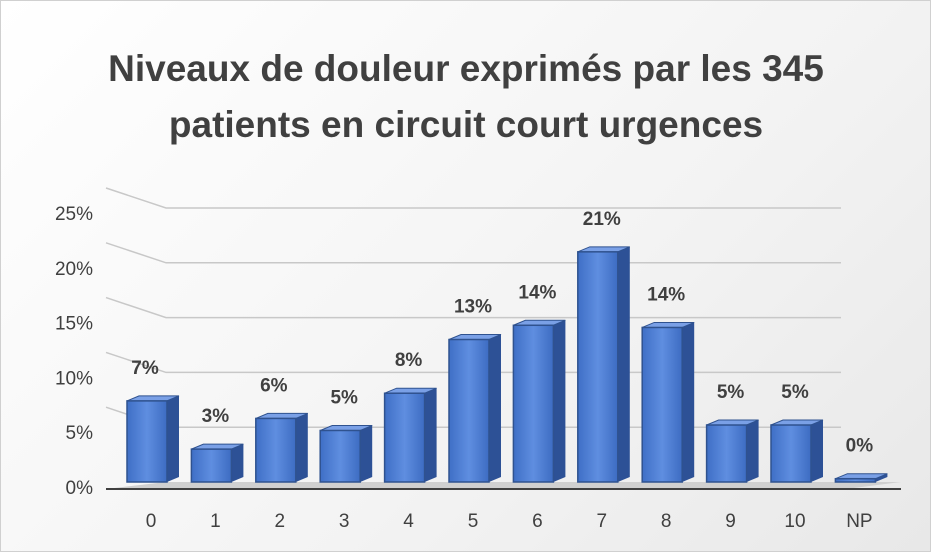 This screenshot has height=552, width=931. What do you see at coordinates (151, 521) in the screenshot?
I see `x-tick-label: 0` at bounding box center [151, 521].